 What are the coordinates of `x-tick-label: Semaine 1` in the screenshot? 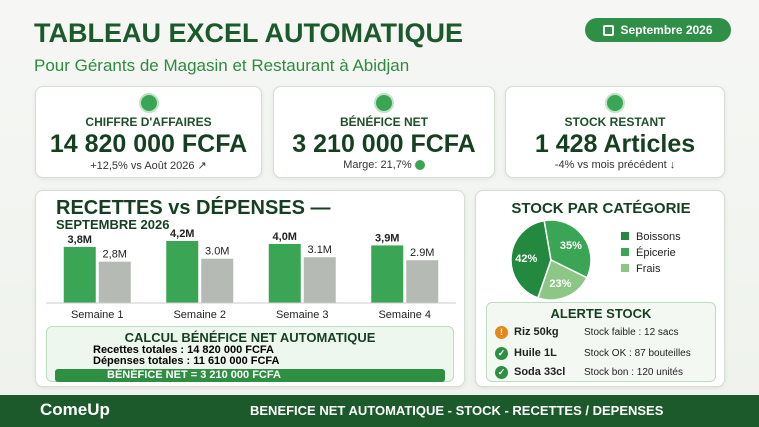 It's located at (97, 315).